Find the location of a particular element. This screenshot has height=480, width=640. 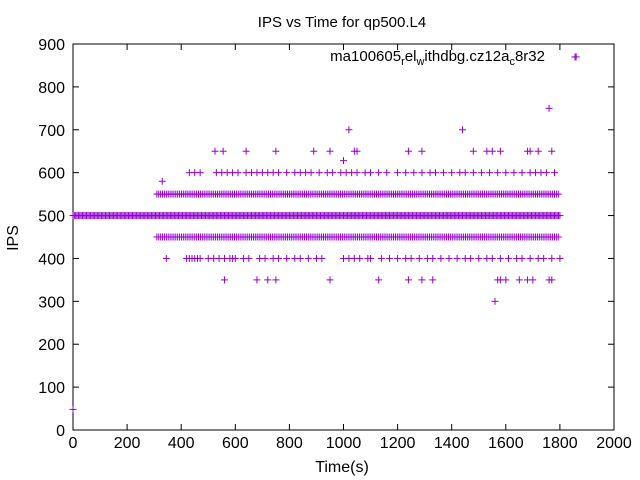

legend-text-part: ma100605 is located at coordinates (365, 56).